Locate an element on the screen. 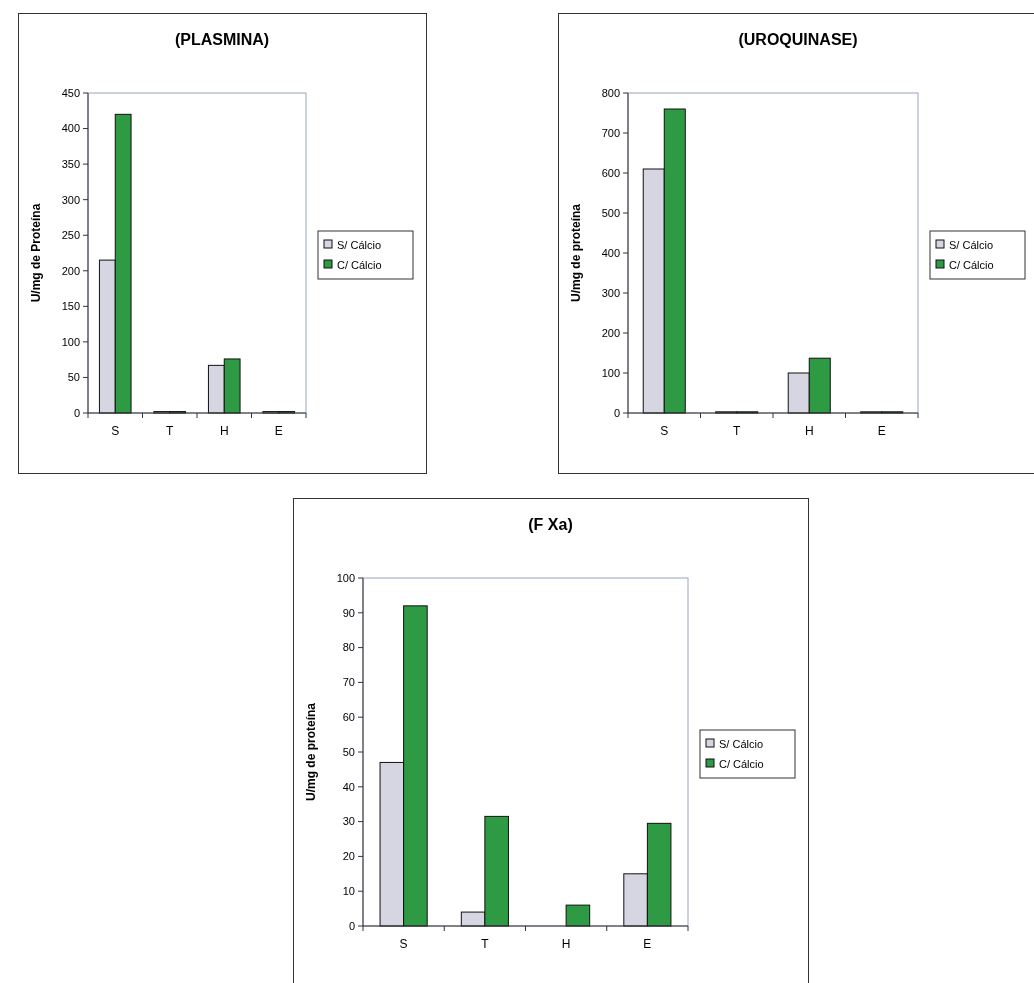  y-tick-label: 70 is located at coordinates (348, 682).